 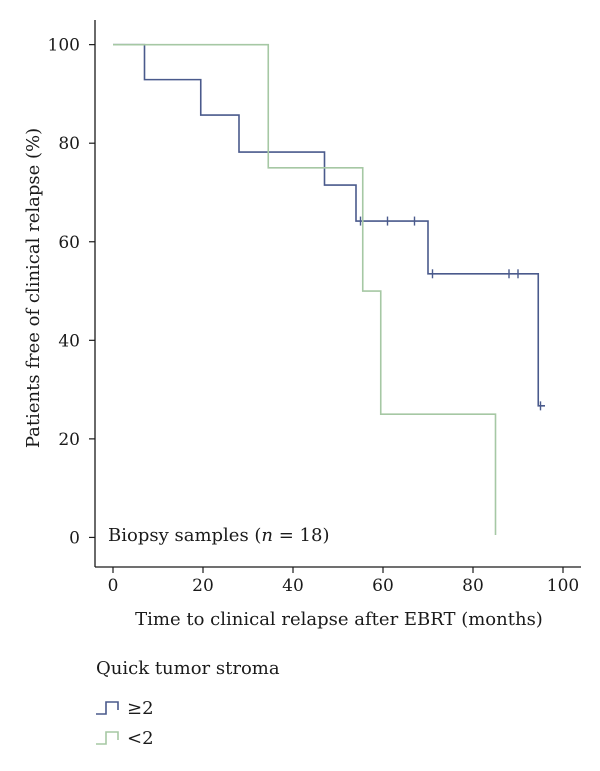 What do you see at coordinates (267, 535) in the screenshot?
I see `annotation-n: n` at bounding box center [267, 535].